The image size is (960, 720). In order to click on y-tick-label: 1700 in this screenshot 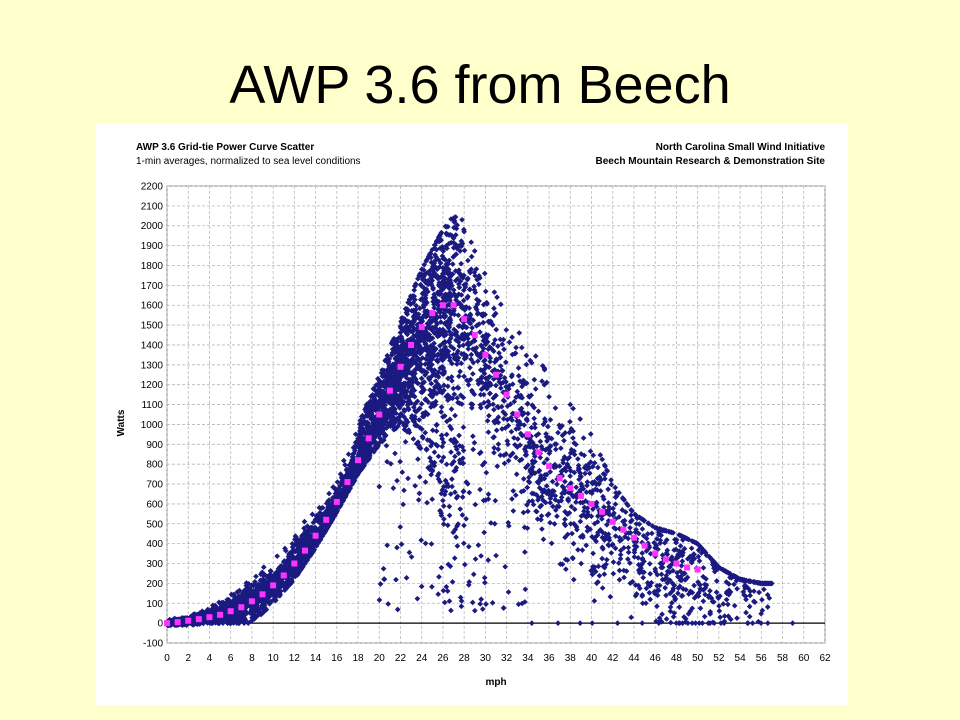, I will do `click(152, 286)`.